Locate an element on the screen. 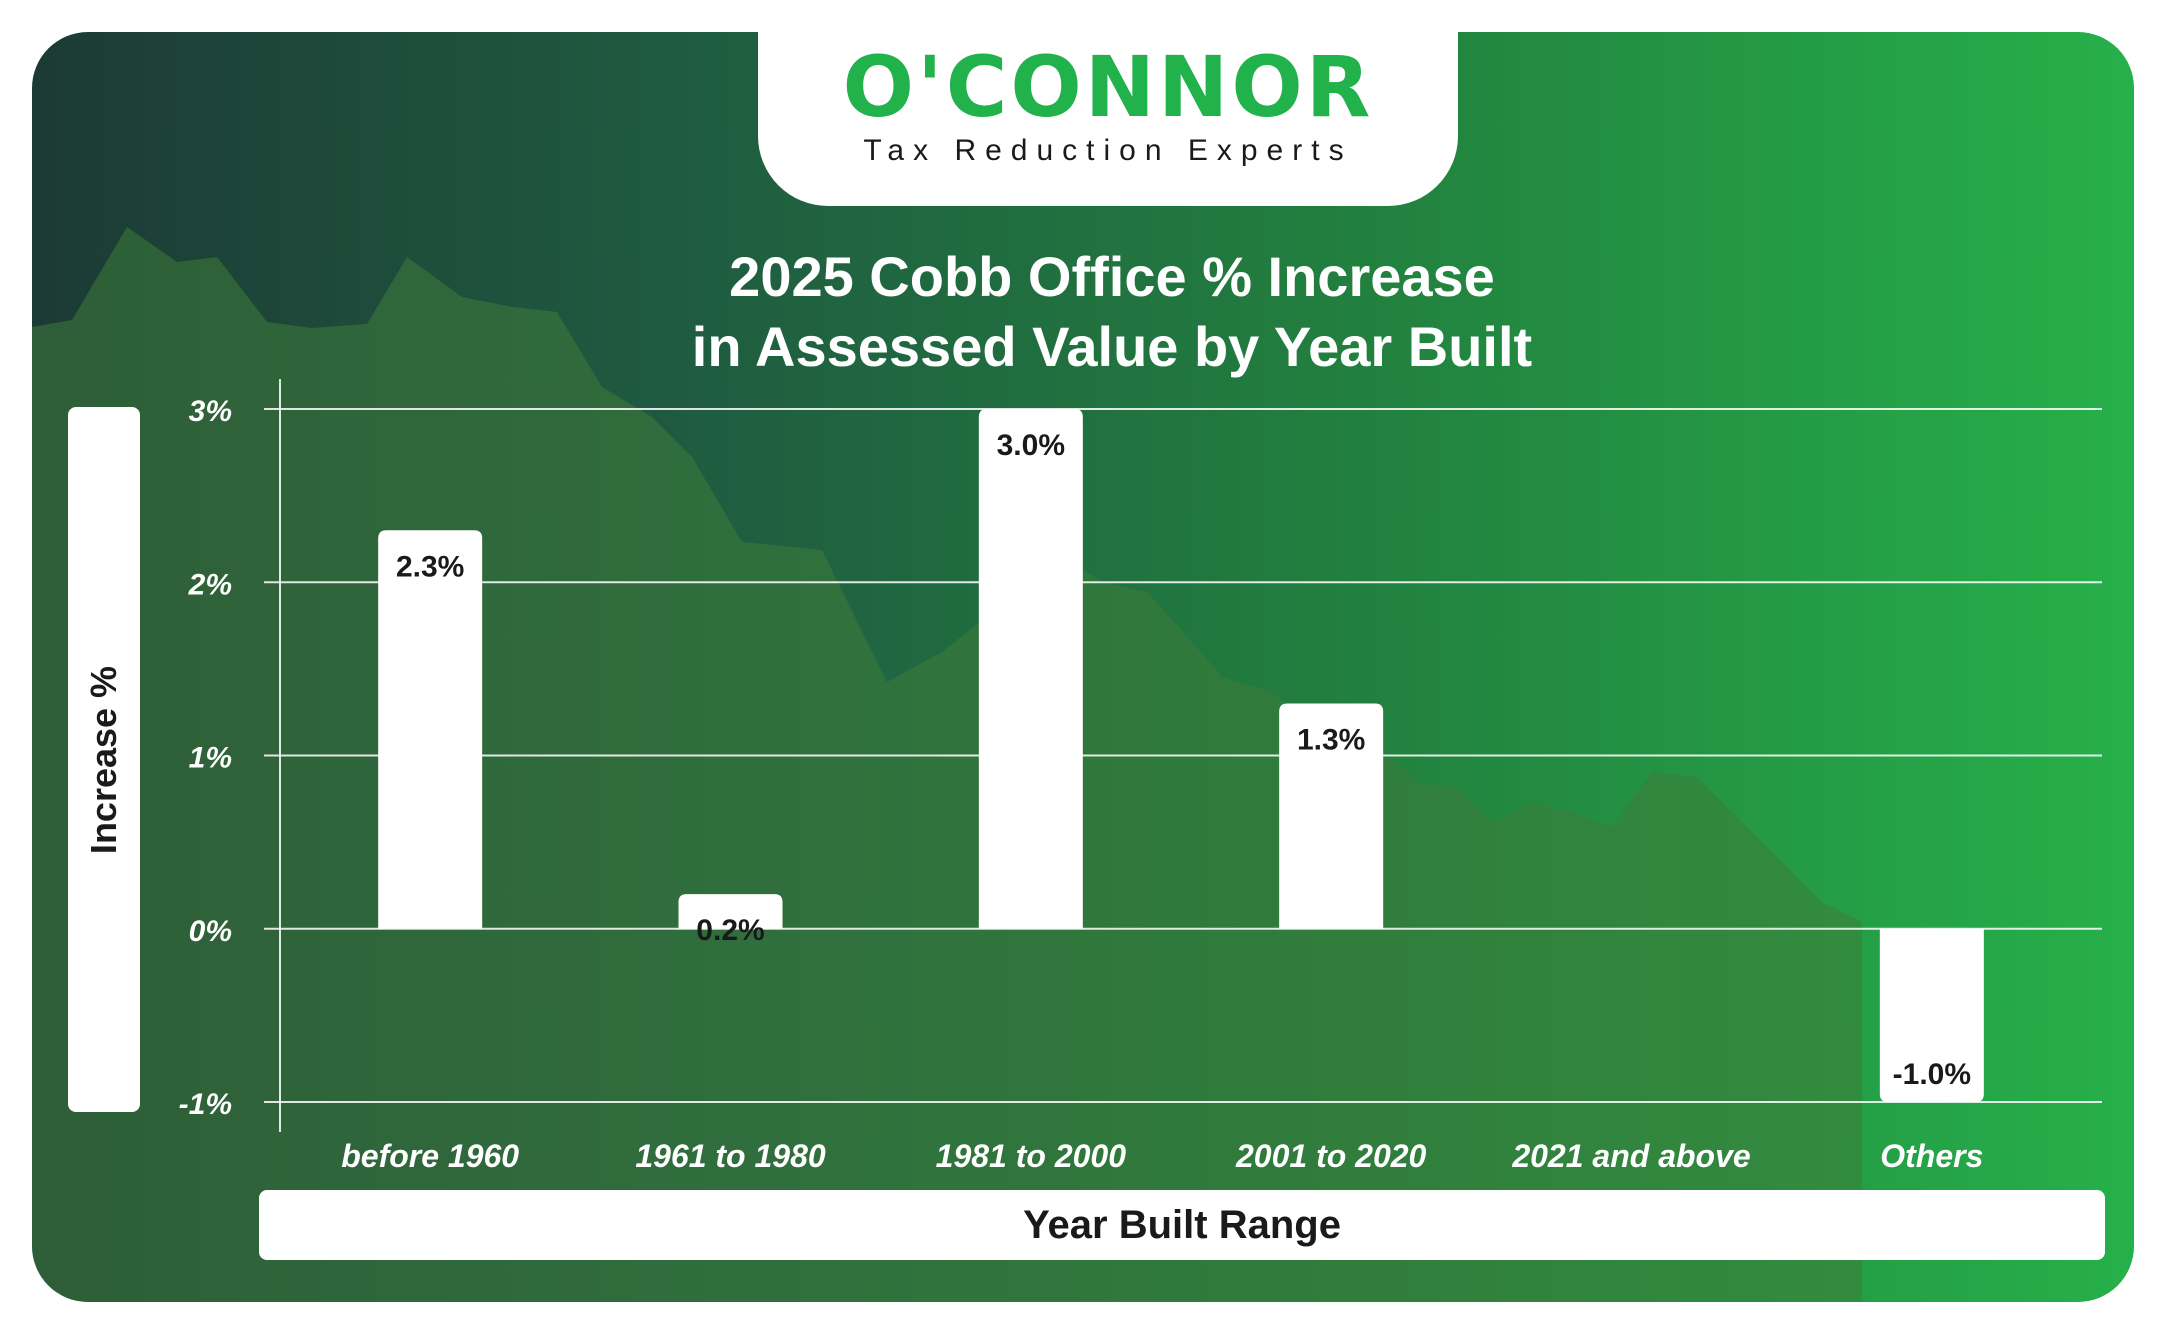 The image size is (2167, 1333). y-tick-label: -1% is located at coordinates (205, 1104).